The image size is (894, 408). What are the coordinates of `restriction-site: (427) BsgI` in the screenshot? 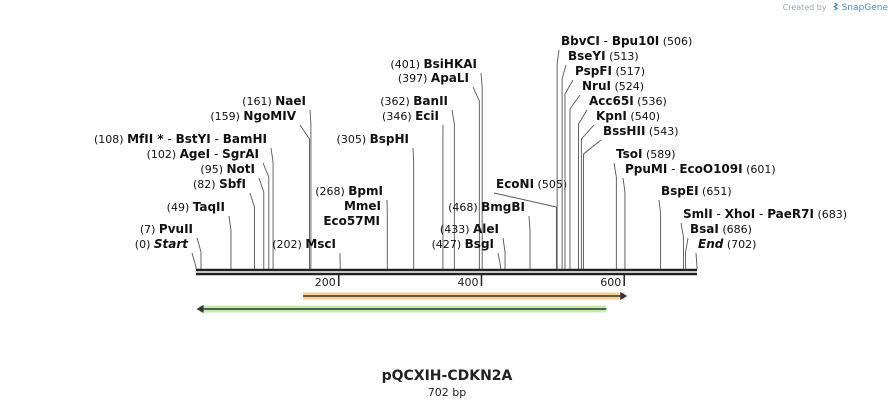 It's located at (467, 253).